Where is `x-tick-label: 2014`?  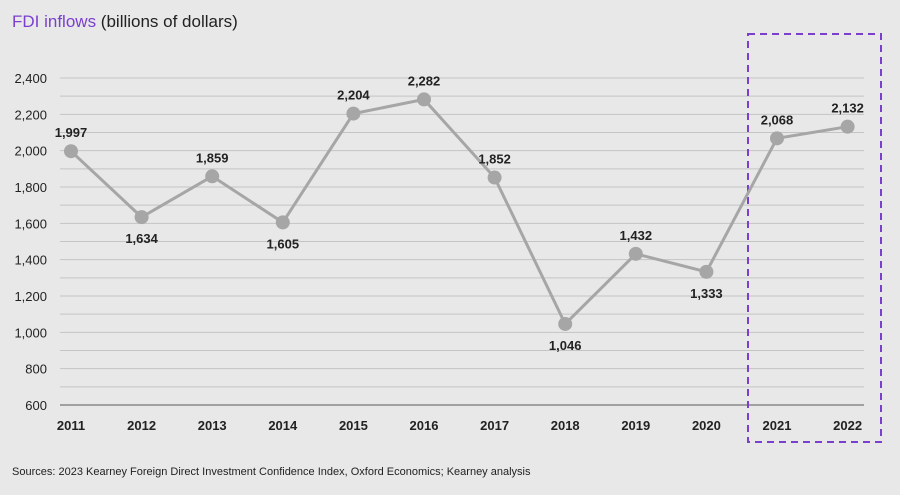 x-tick-label: 2014 is located at coordinates (283, 425).